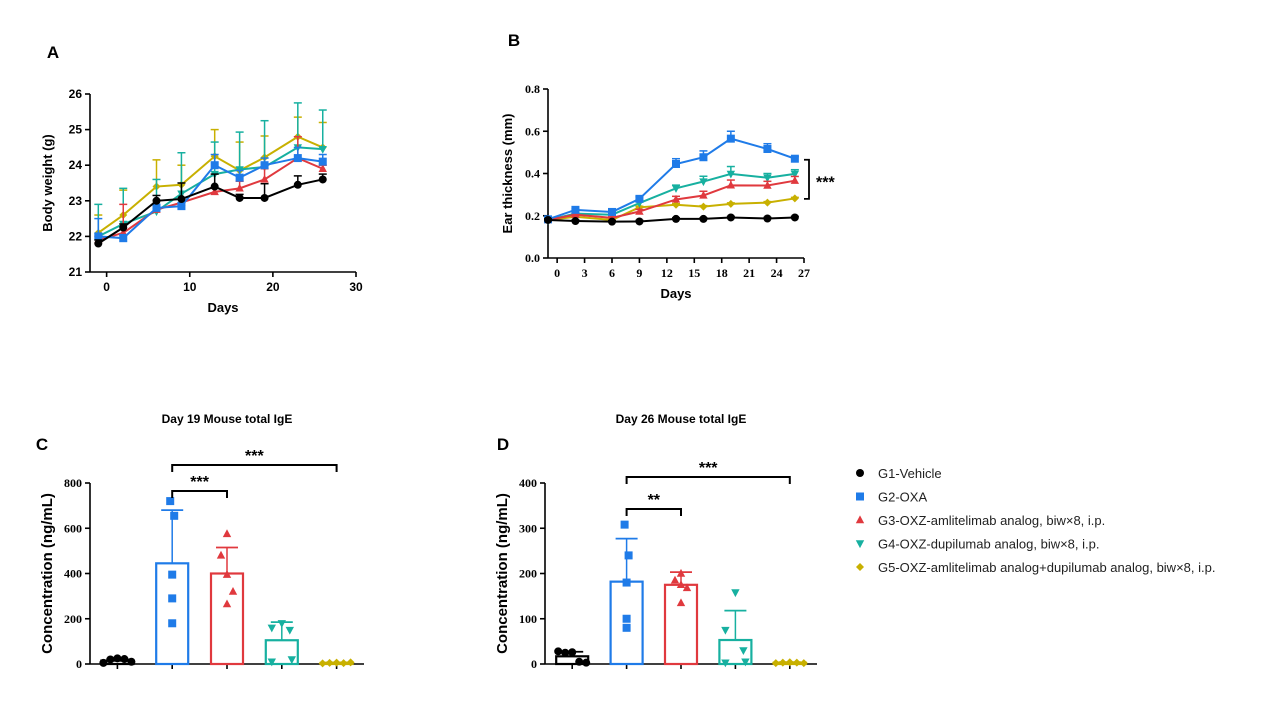 This screenshot has width=1284, height=708. Describe the element at coordinates (47, 183) in the screenshot. I see `panel-A-y-axis-label: Body weight (g)` at that location.